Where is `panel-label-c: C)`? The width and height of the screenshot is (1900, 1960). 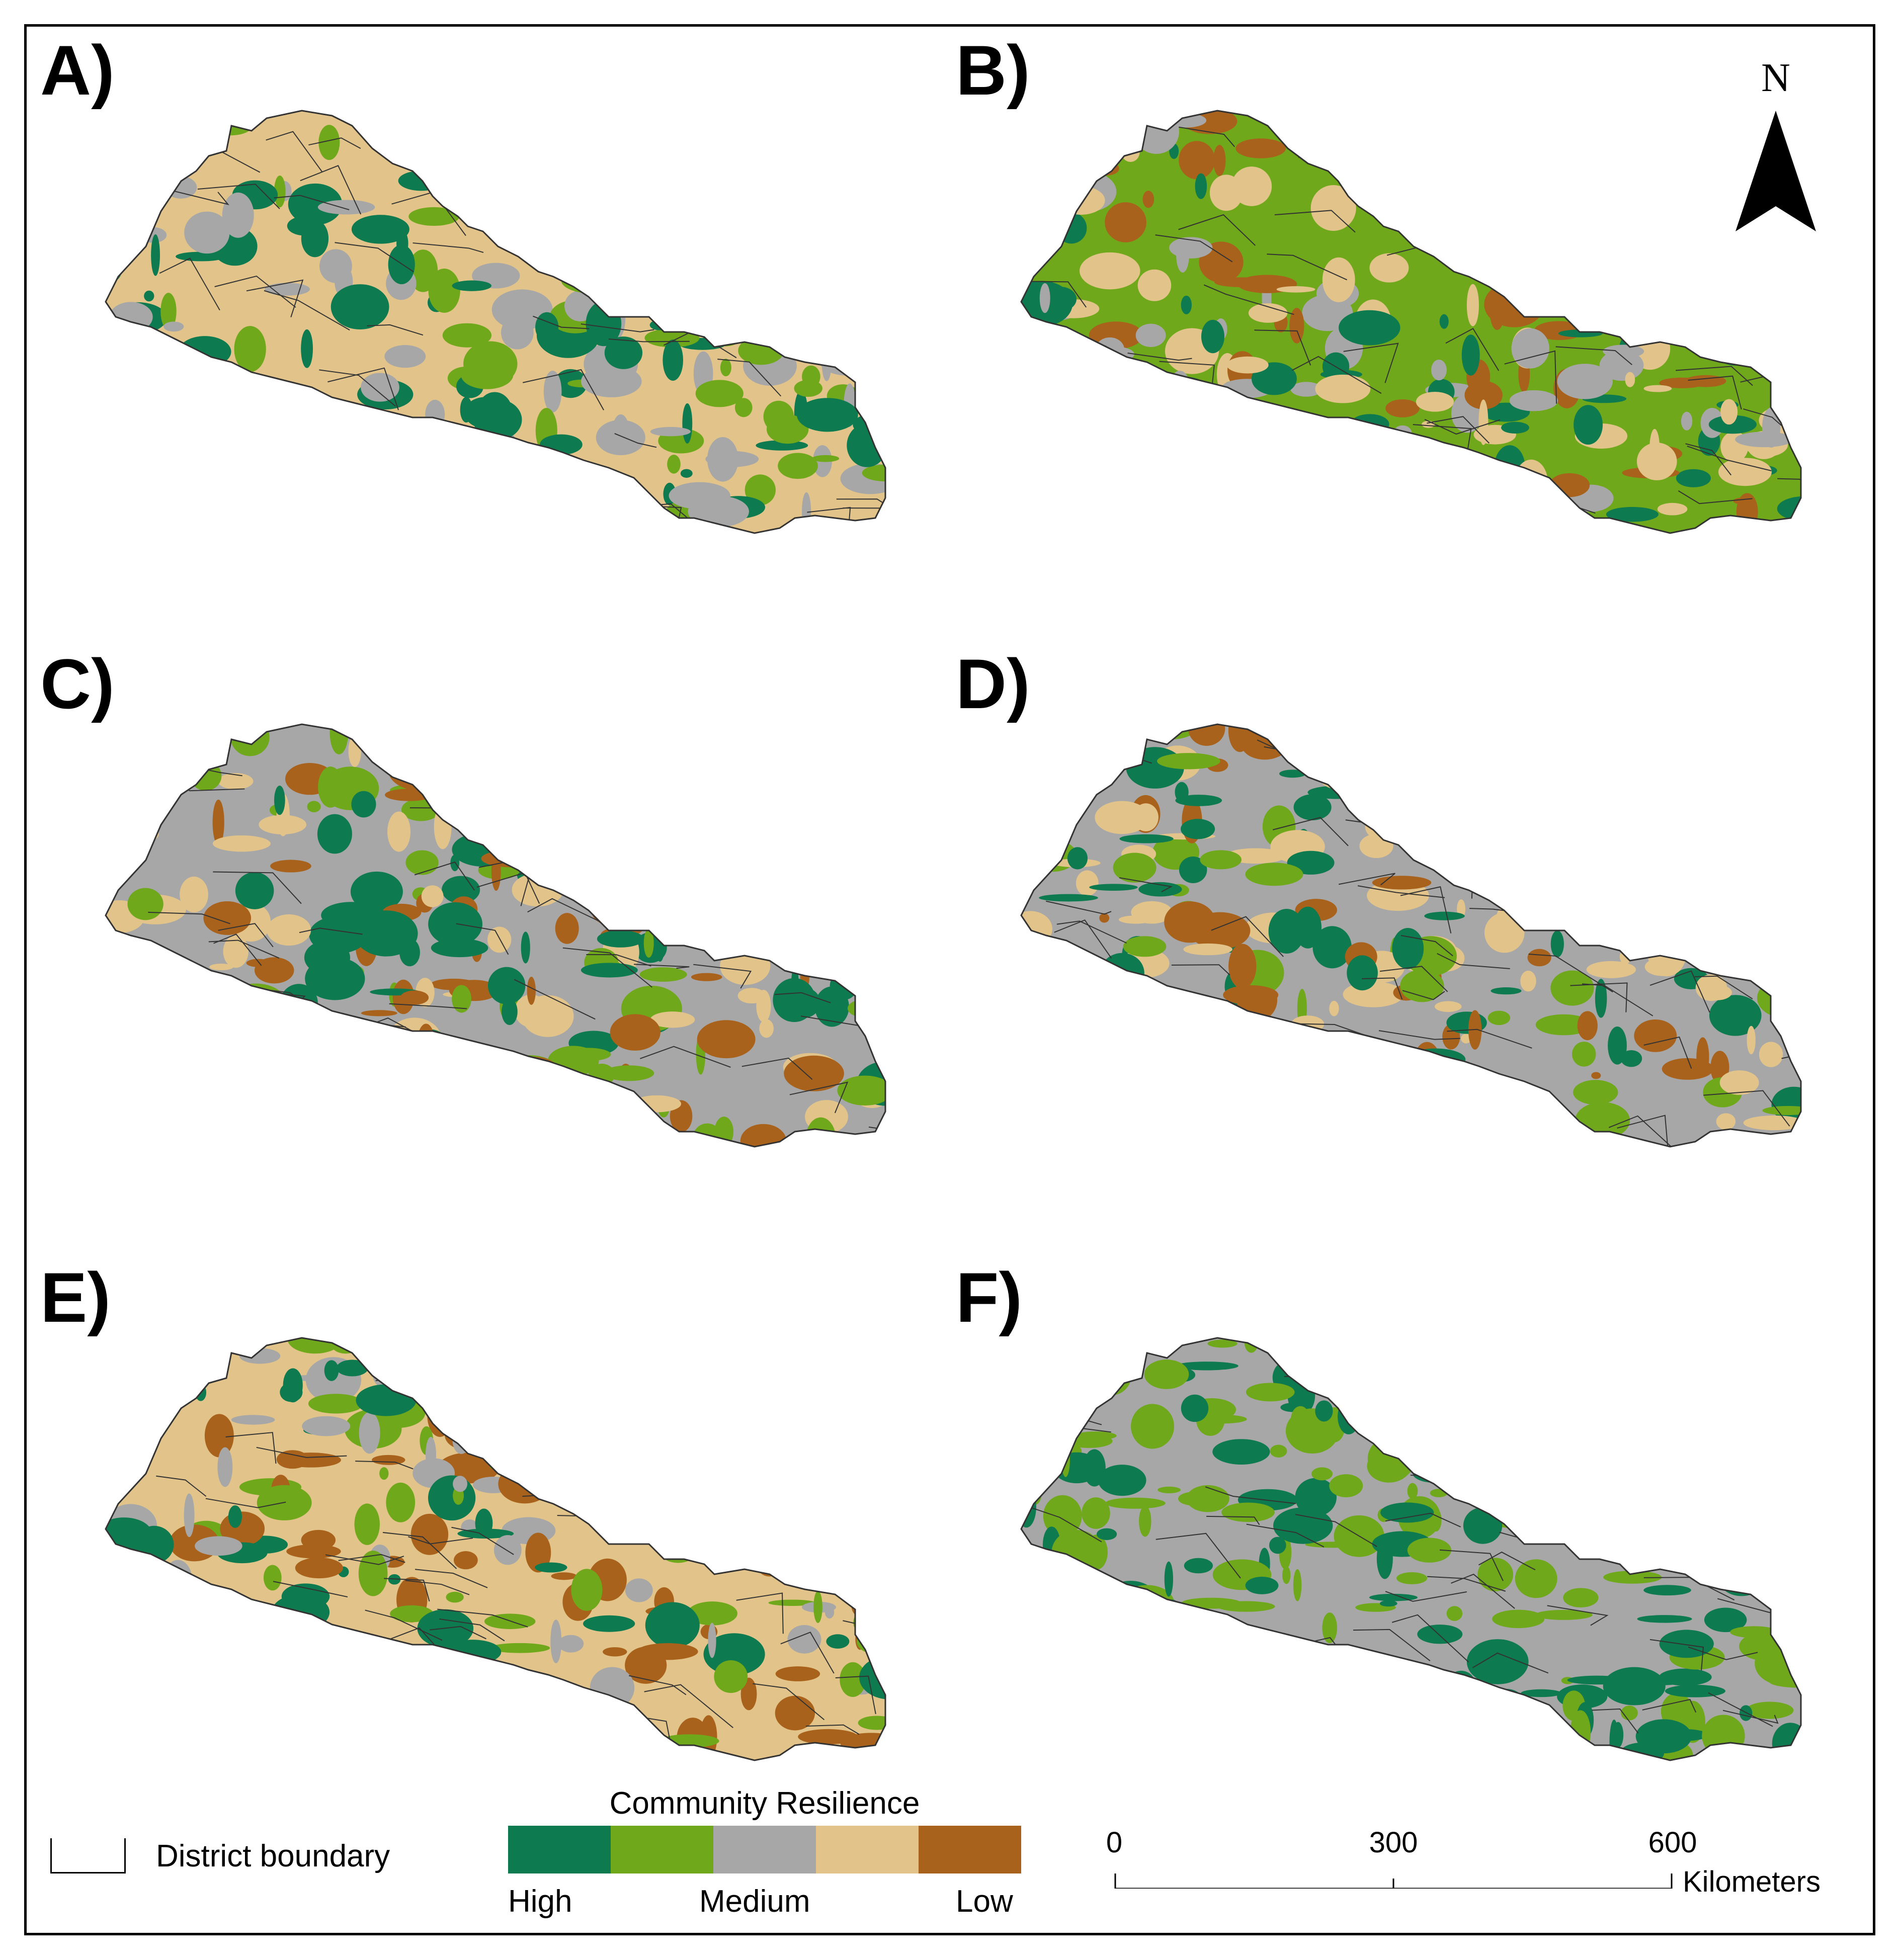 panel-label-c: C) is located at coordinates (77, 683).